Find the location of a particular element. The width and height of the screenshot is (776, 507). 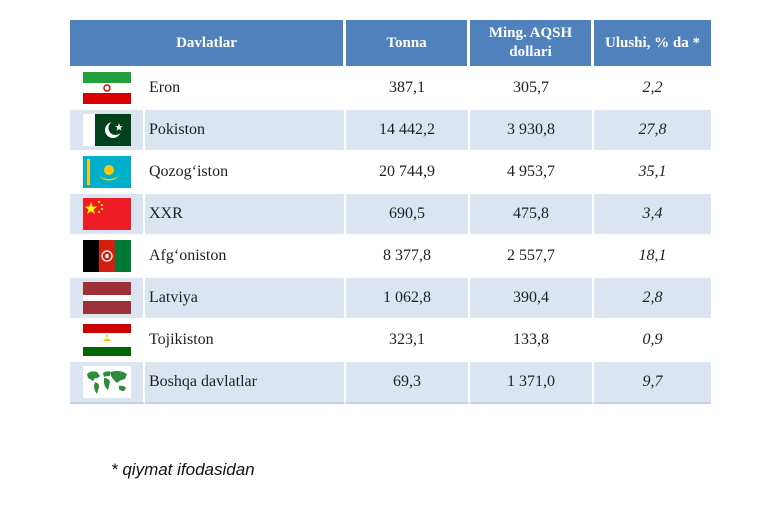

table-row: Qozog‘iston 20 744,9 4 953,7 35,1 is located at coordinates (391, 173).